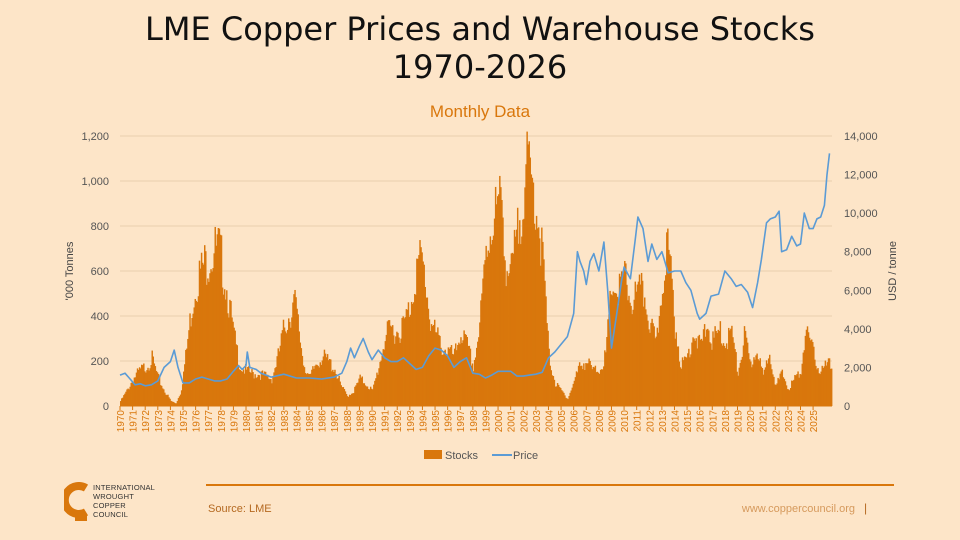 This screenshot has height=540, width=960. Describe the element at coordinates (486, 421) in the screenshot. I see `x-tick-label: 1999` at that location.